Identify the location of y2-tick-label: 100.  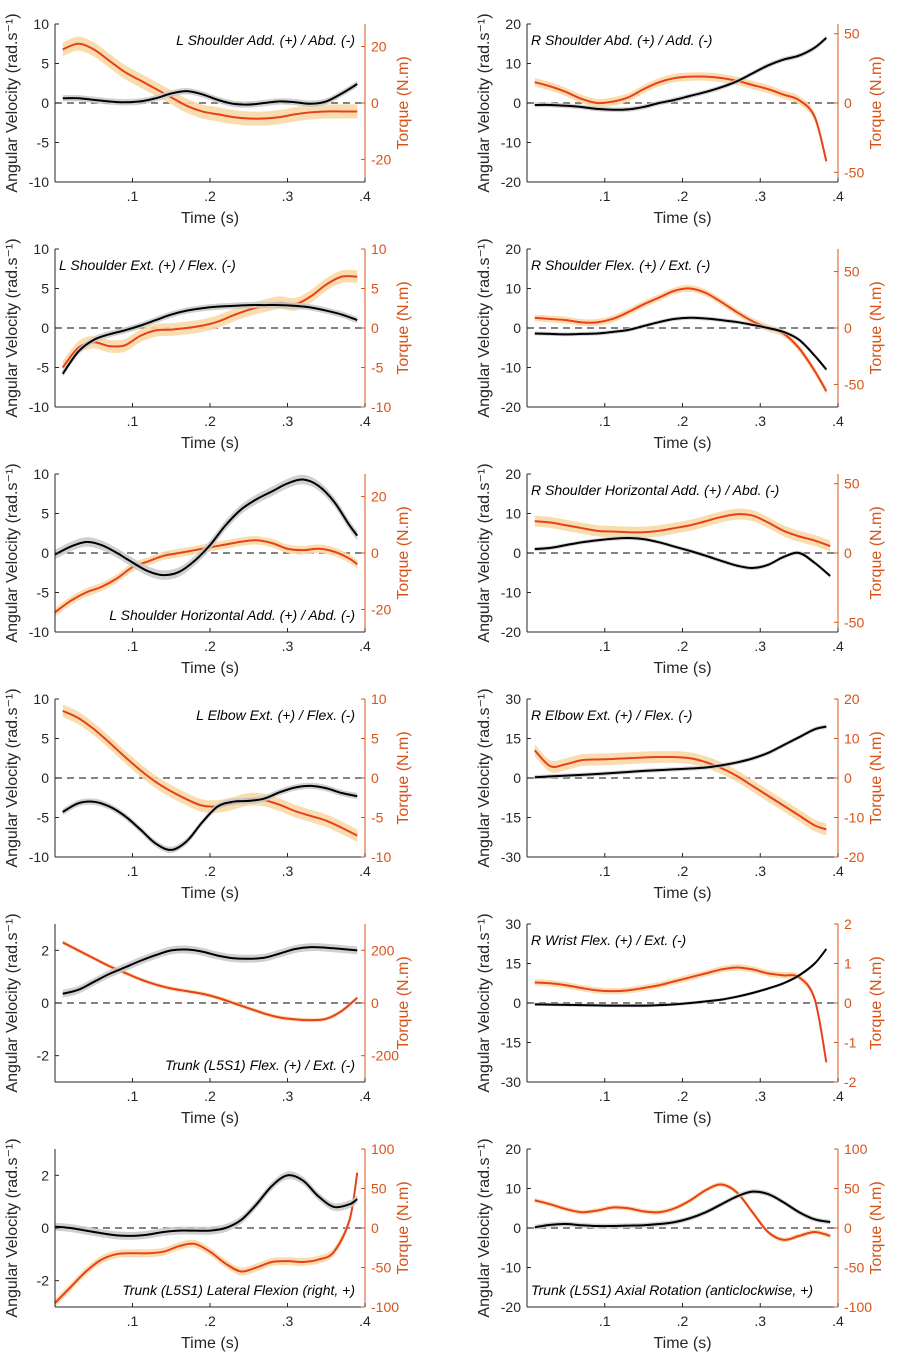
(383, 1149).